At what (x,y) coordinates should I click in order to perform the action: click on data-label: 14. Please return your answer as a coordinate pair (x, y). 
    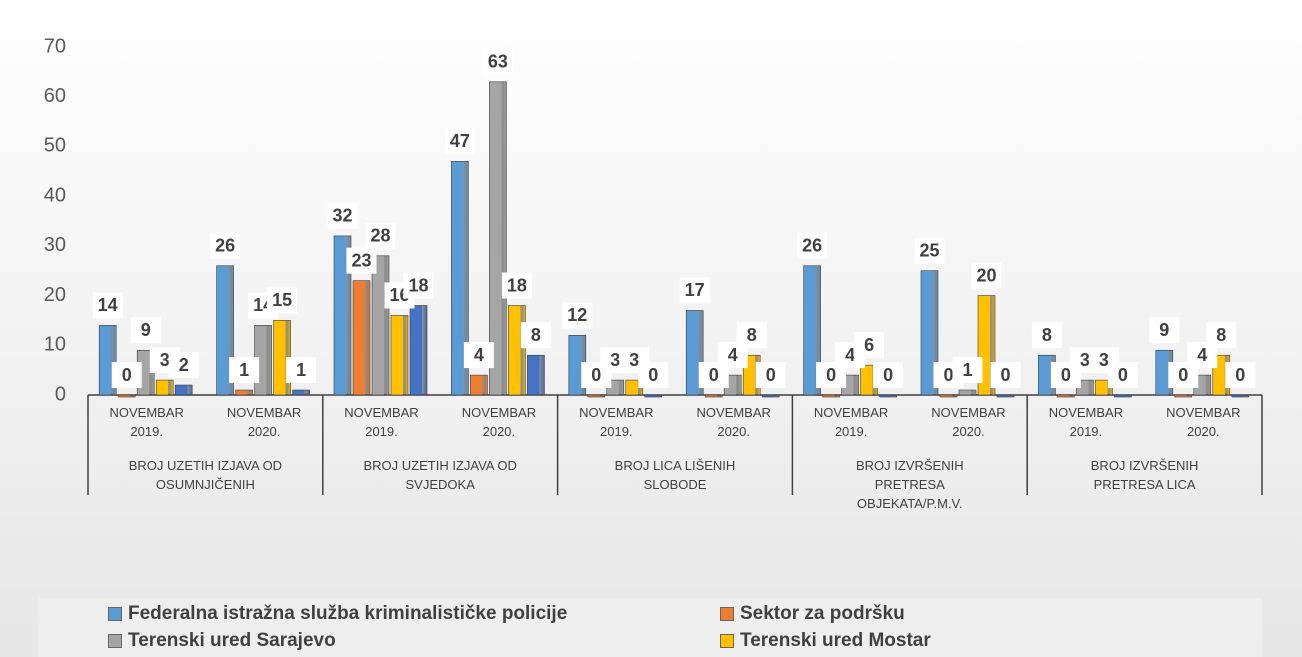
    Looking at the image, I should click on (108, 305).